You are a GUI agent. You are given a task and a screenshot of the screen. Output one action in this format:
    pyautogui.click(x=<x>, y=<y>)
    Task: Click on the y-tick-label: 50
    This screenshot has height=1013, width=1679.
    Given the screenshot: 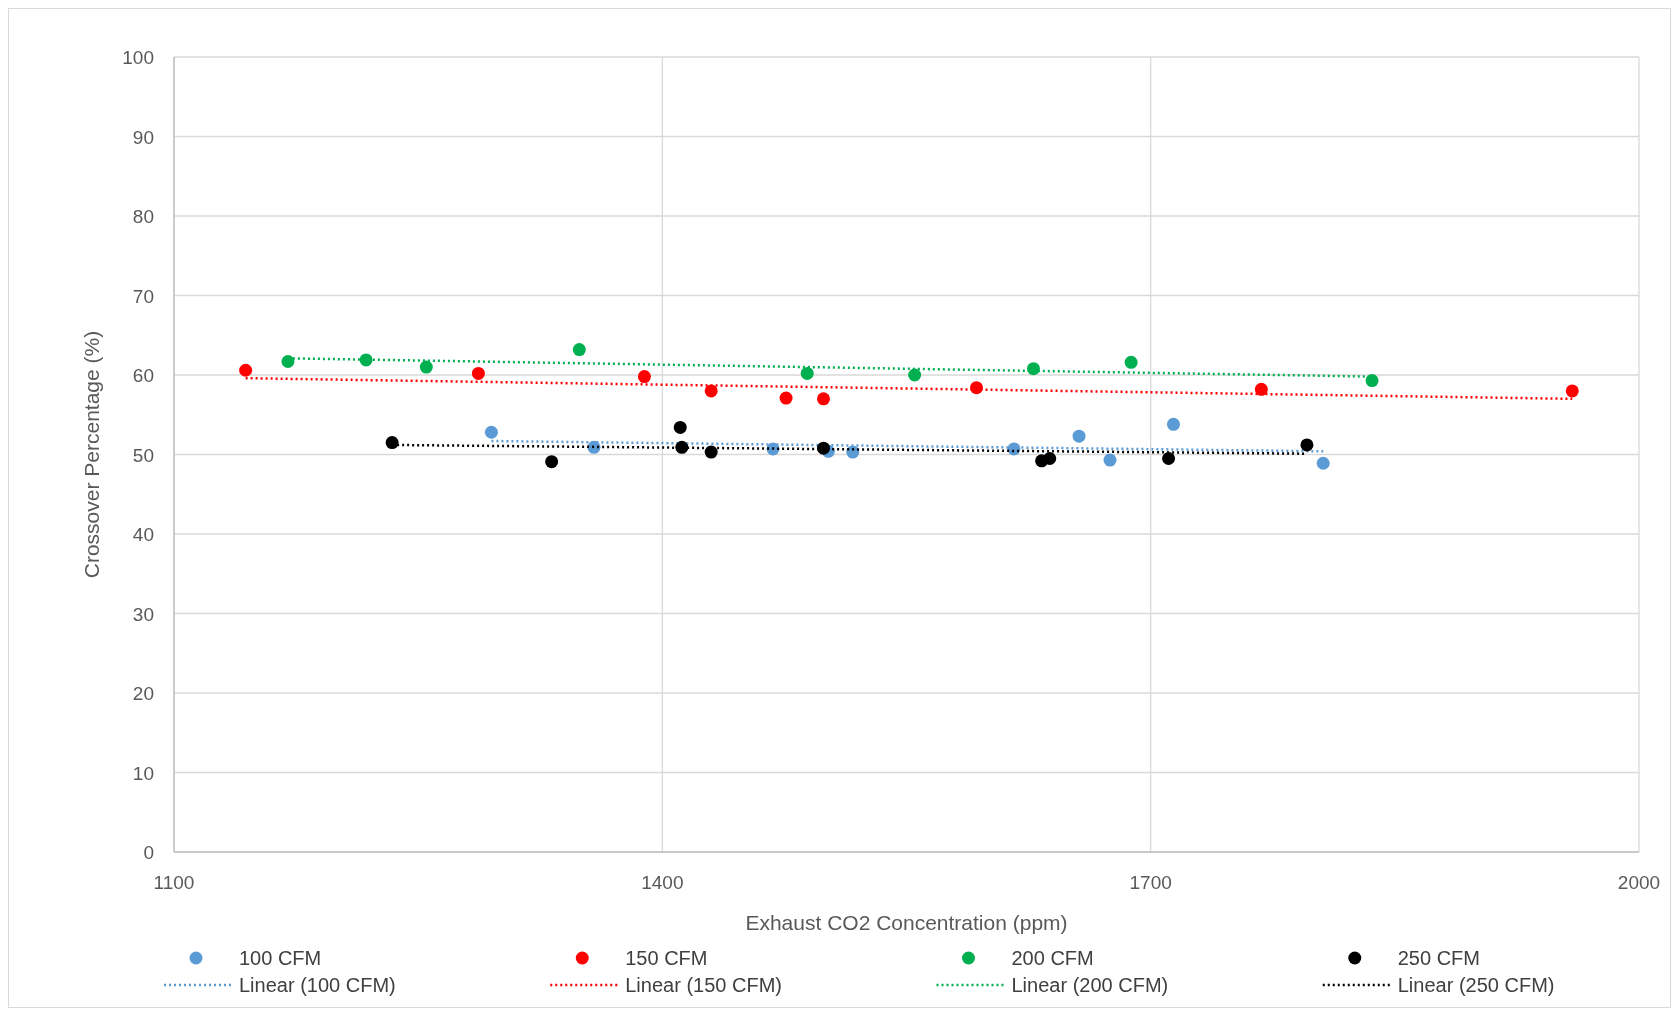 What is the action you would take?
    pyautogui.click(x=143, y=455)
    